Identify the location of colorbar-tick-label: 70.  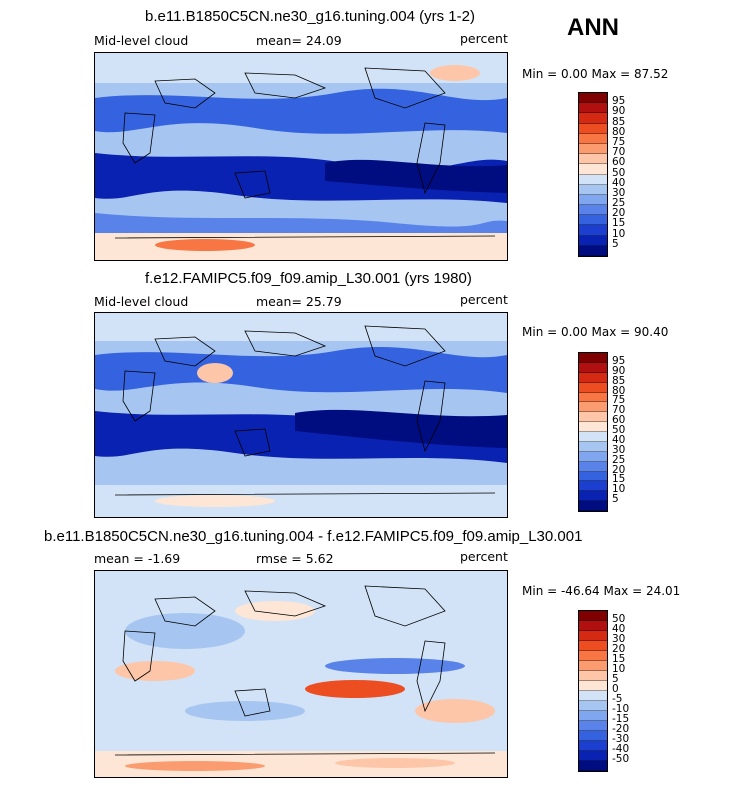
(619, 152).